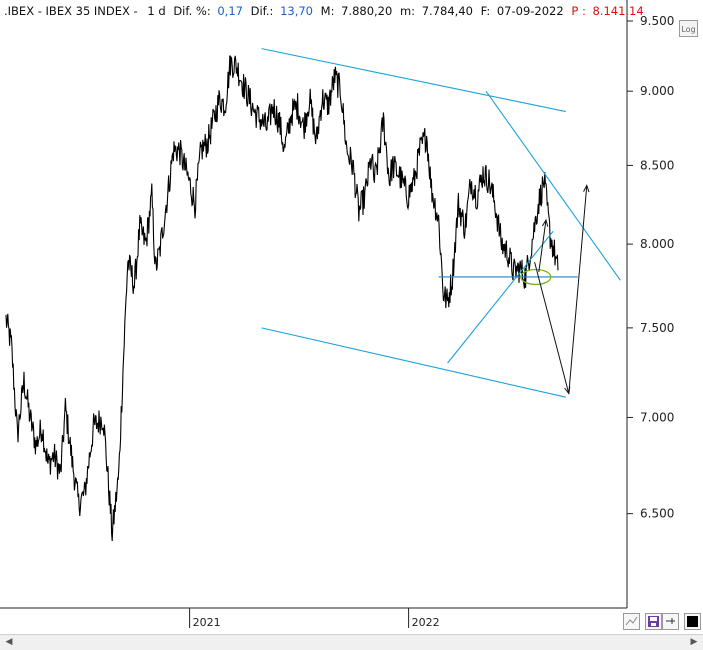  What do you see at coordinates (657, 514) in the screenshot?
I see `y-tick-label: 6.500` at bounding box center [657, 514].